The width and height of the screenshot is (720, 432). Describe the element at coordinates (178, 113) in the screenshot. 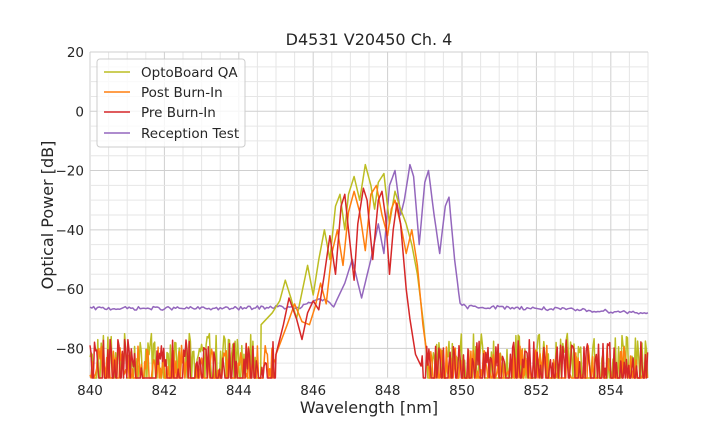

I see `legend-label-pre-burn-in: Pre Burn-In` at that location.